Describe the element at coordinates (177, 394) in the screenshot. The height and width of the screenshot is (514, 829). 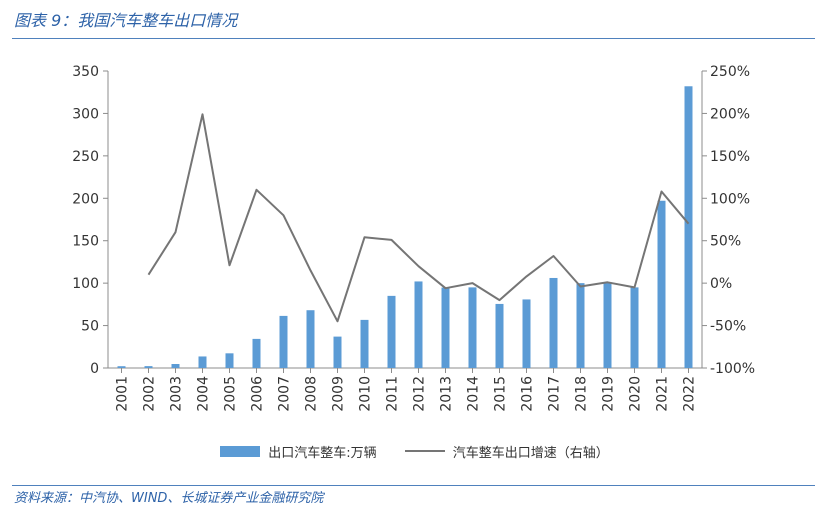
I see `x-tick-label: 2003` at that location.